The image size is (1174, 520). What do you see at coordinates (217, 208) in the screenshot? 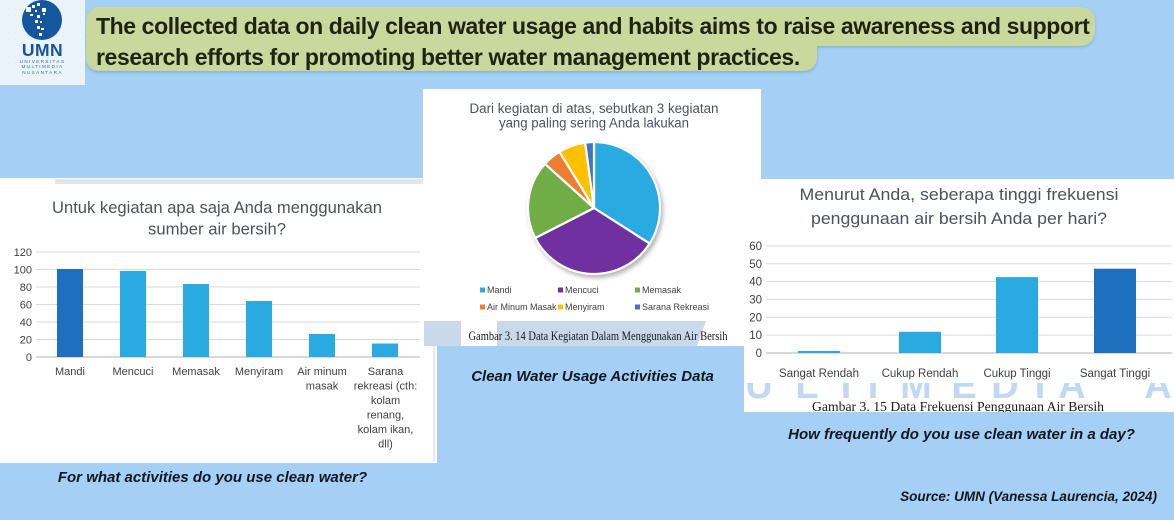
I see `svg-text:Untuk kegiatan apa saja Anda m: Untuk kegiatan apa saja Anda menggunakan` at bounding box center [217, 208].